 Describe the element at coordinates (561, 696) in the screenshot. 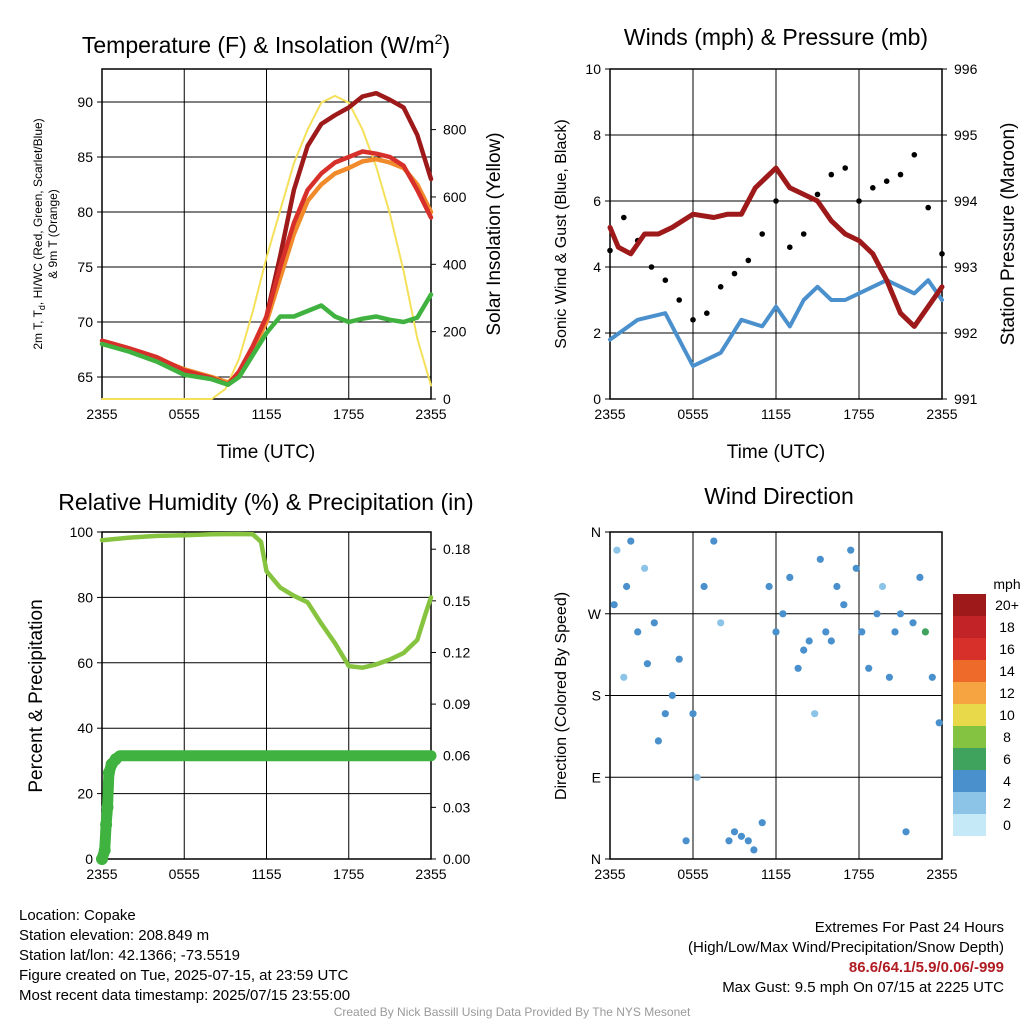

I see `y-axis-label: Direction (Colored By Speed)` at that location.